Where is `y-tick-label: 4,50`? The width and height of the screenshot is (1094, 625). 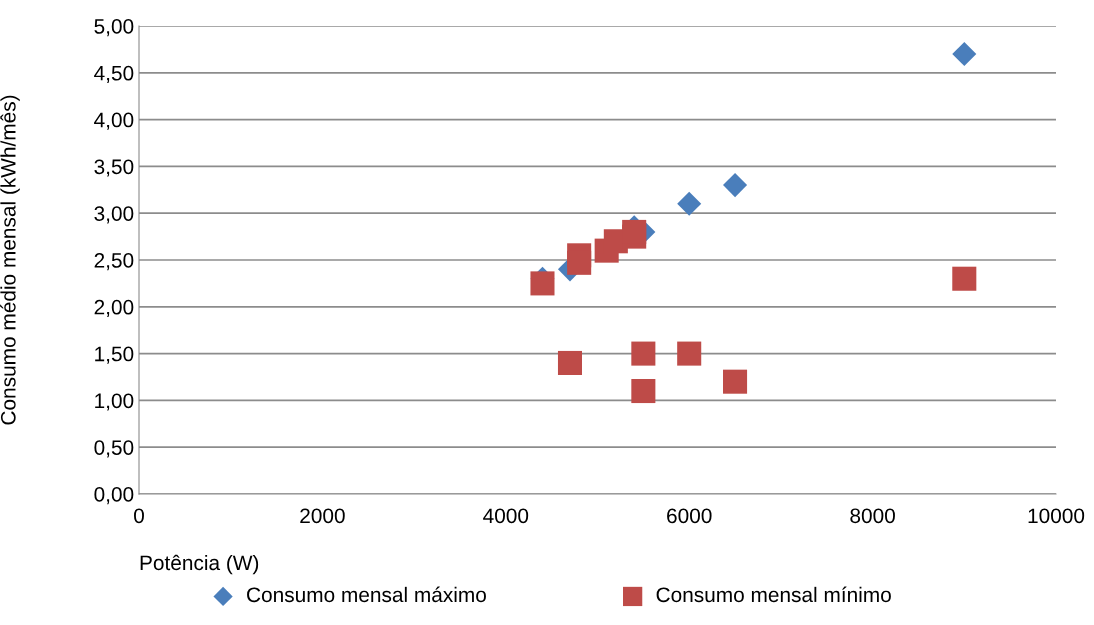
y-tick-label: 4,50 is located at coordinates (114, 74).